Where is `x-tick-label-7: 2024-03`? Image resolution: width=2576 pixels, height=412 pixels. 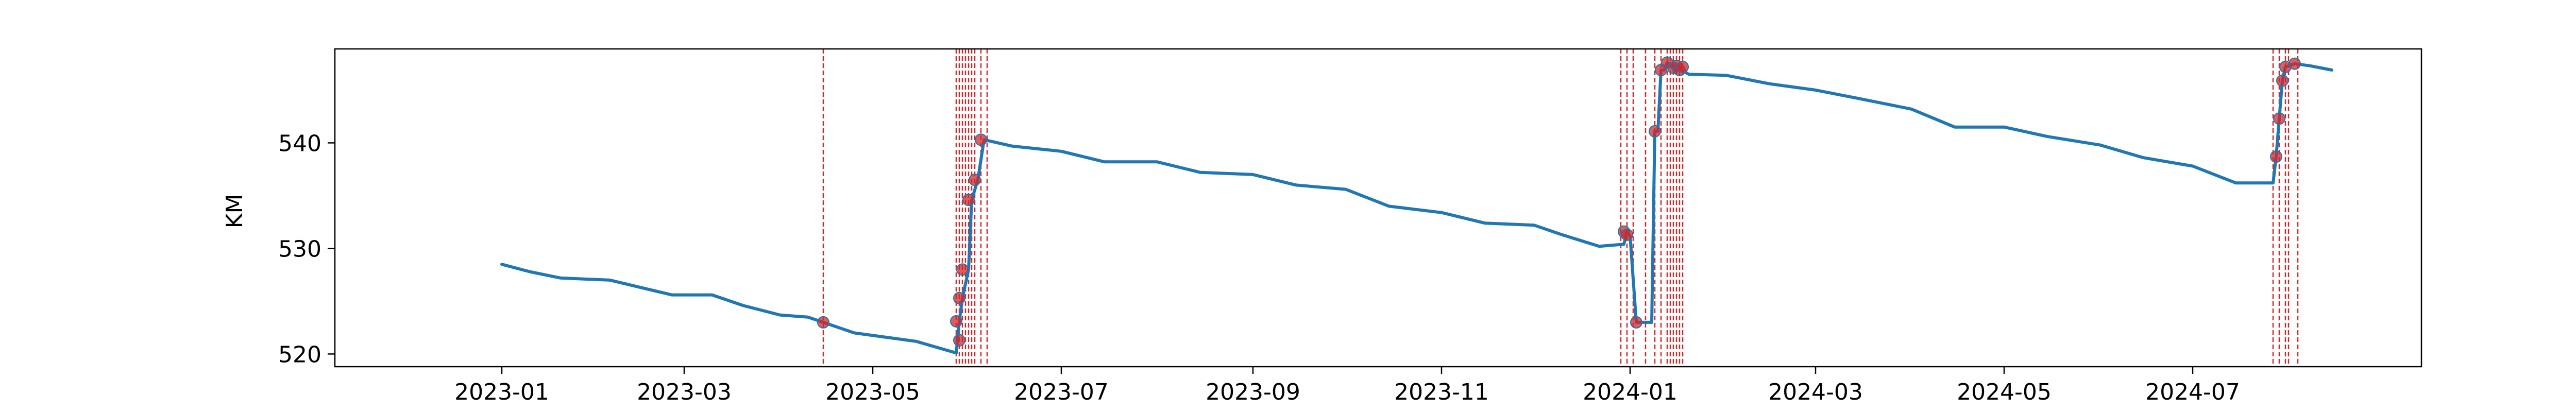 x-tick-label-7: 2024-03 is located at coordinates (1815, 392).